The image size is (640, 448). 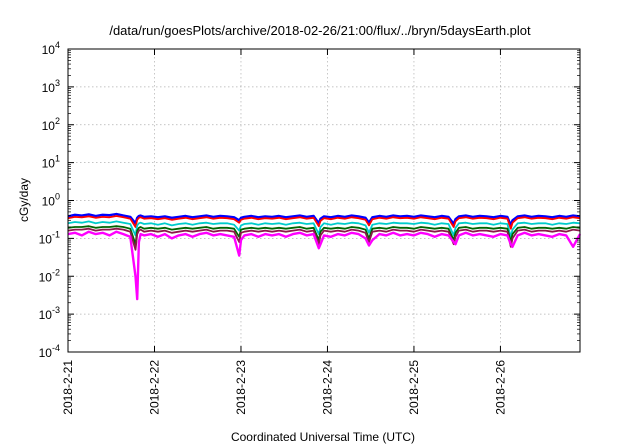 What do you see at coordinates (49, 313) in the screenshot?
I see `y-tick-label: 10⁻³` at bounding box center [49, 313].